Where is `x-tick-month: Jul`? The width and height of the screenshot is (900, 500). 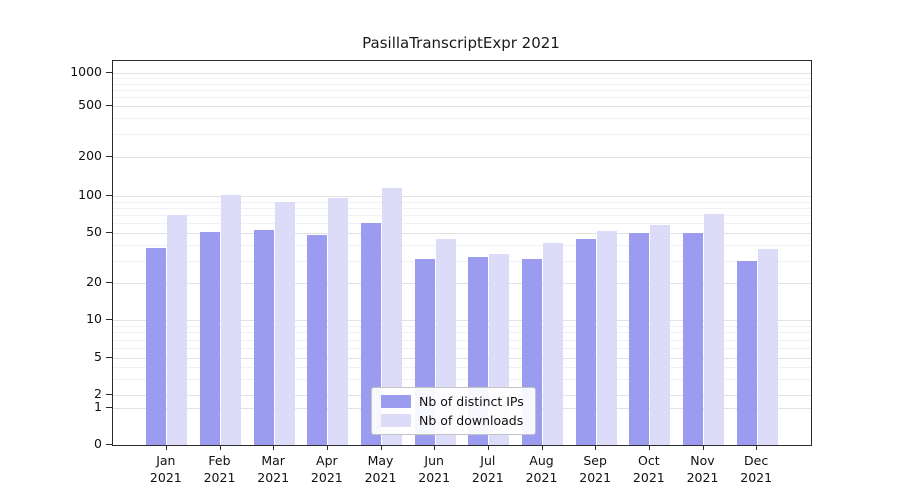 x-tick-month: Jul is located at coordinates (488, 460).